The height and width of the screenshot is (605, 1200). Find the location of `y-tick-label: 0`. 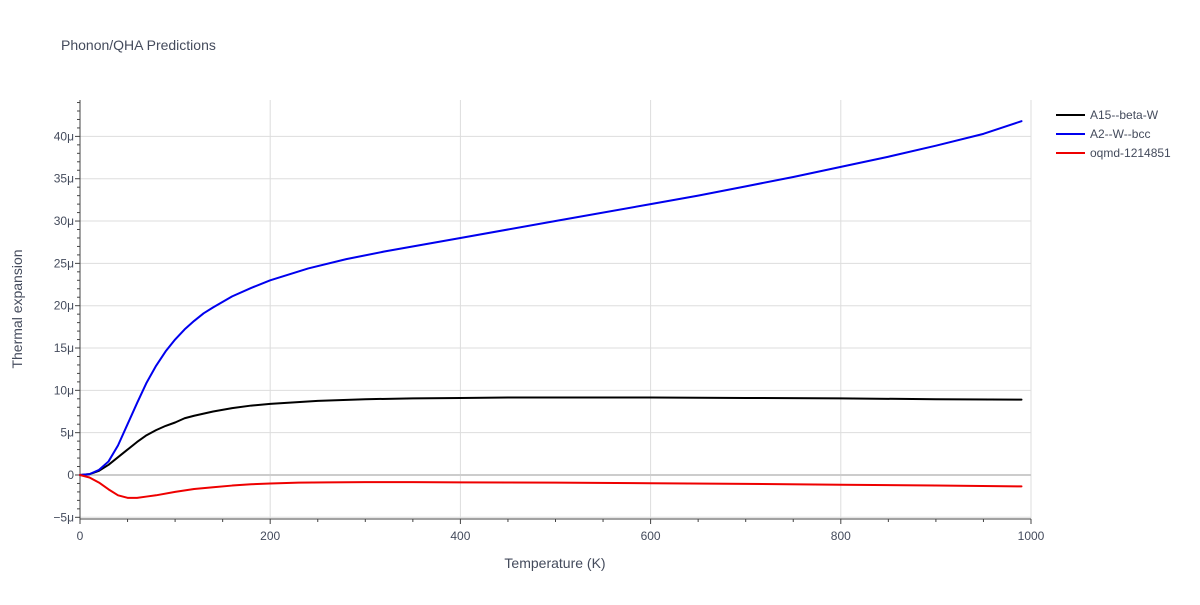

y-tick-label: 0 is located at coordinates (70, 475).